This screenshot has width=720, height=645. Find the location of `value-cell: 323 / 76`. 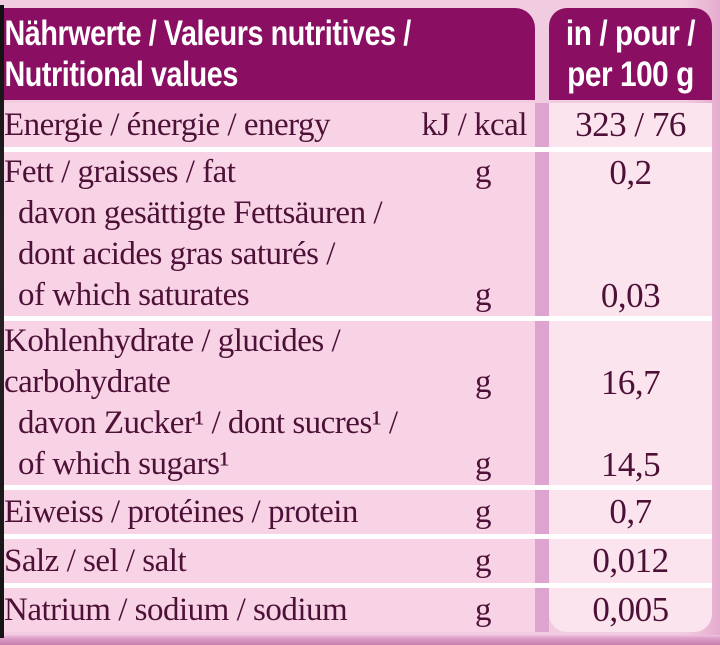

value-cell: 323 / 76 is located at coordinates (630, 125).